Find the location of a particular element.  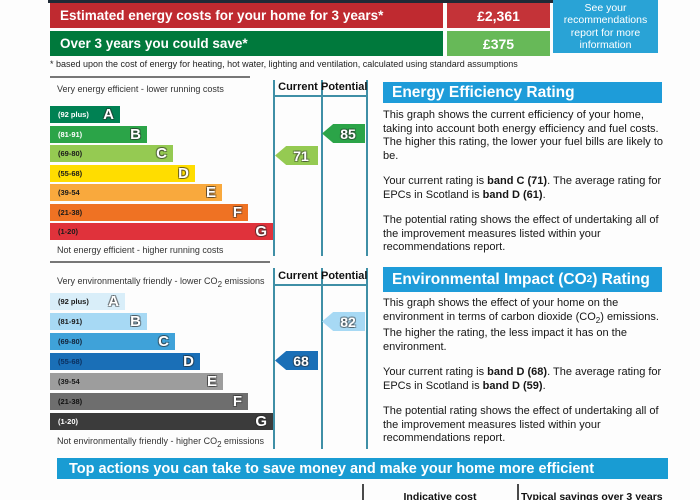

energy-band-a: (92 plus) A is located at coordinates (85, 114).